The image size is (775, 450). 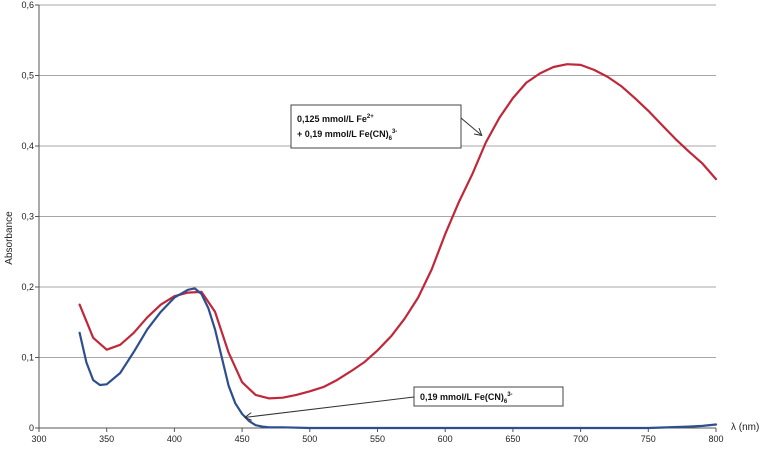 What do you see at coordinates (242, 439) in the screenshot?
I see `x-tick-label: 450` at bounding box center [242, 439].